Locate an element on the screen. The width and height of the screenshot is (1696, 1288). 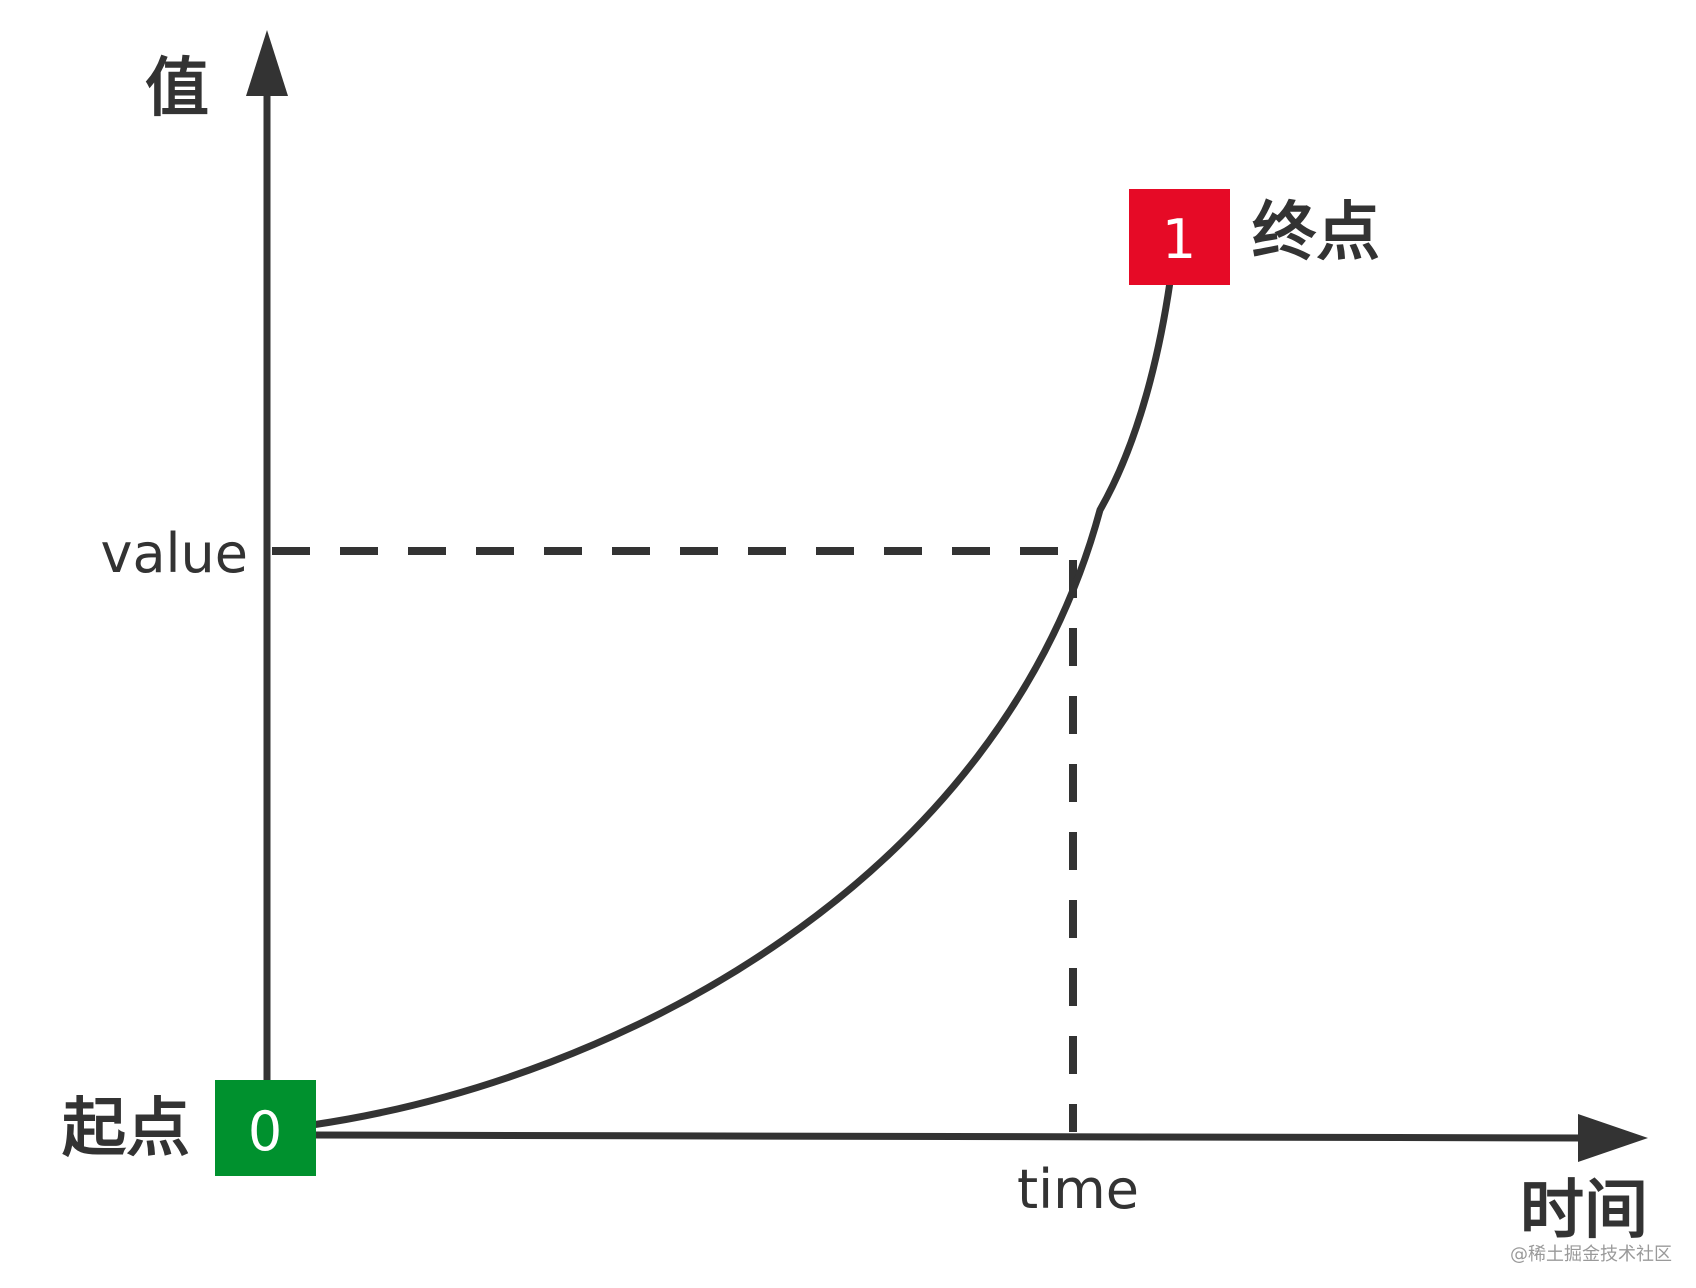
x-axis-label: 时间 is located at coordinates (1584, 1211).